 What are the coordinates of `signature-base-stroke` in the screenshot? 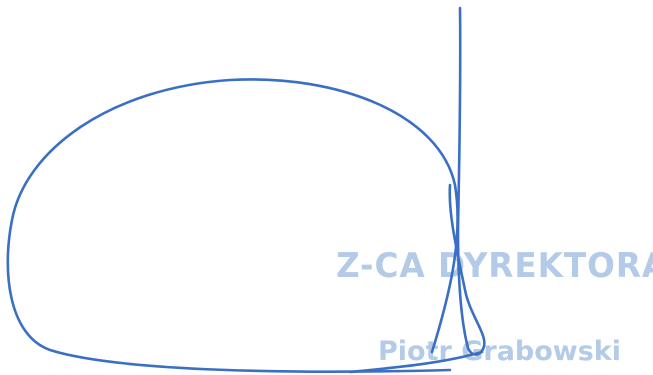 It's located at (416, 362).